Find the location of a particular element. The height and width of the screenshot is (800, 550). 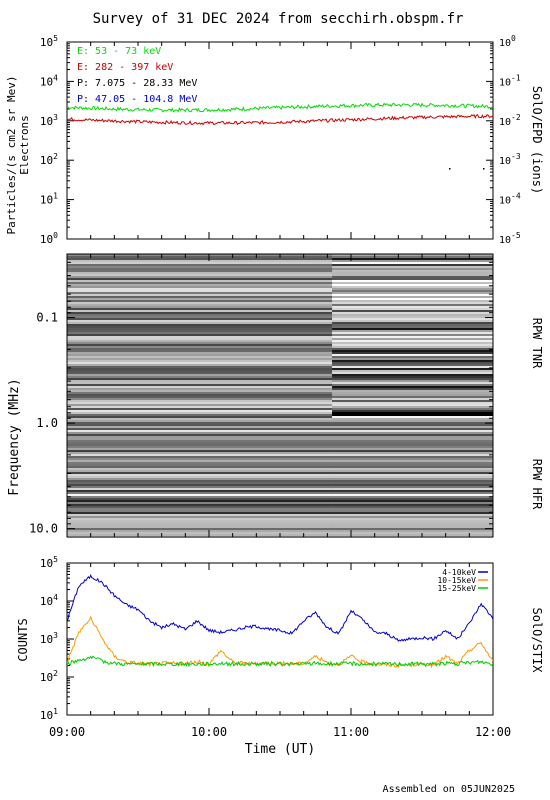

y-tick-label-right: 10⁰ is located at coordinates (507, 41).